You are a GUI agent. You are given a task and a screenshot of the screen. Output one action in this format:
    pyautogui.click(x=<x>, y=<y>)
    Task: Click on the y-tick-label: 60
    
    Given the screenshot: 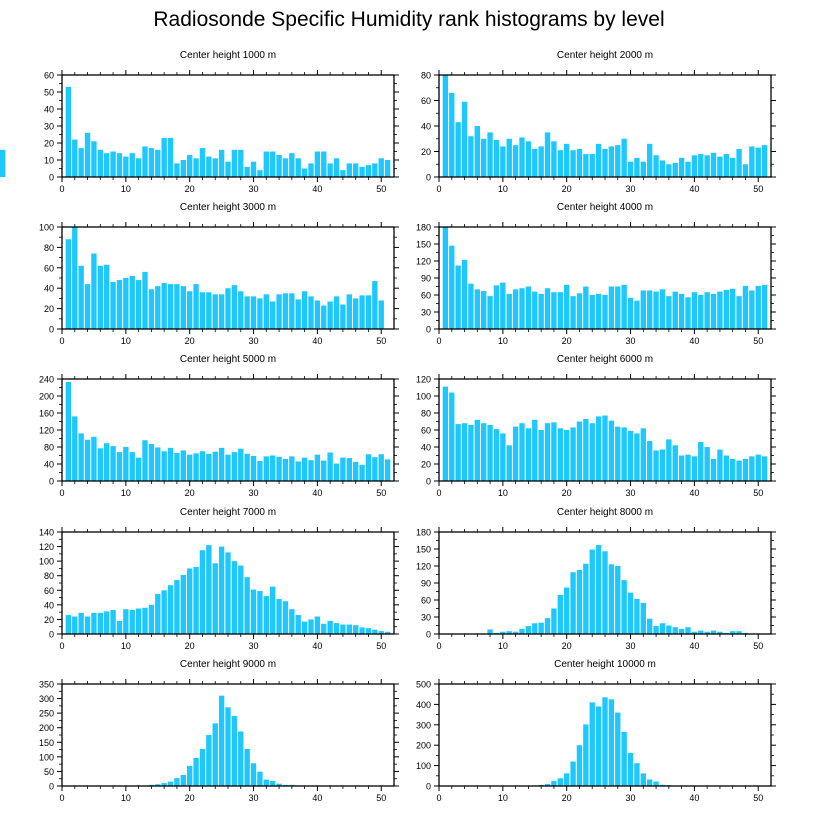 What is the action you would take?
    pyautogui.click(x=426, y=296)
    